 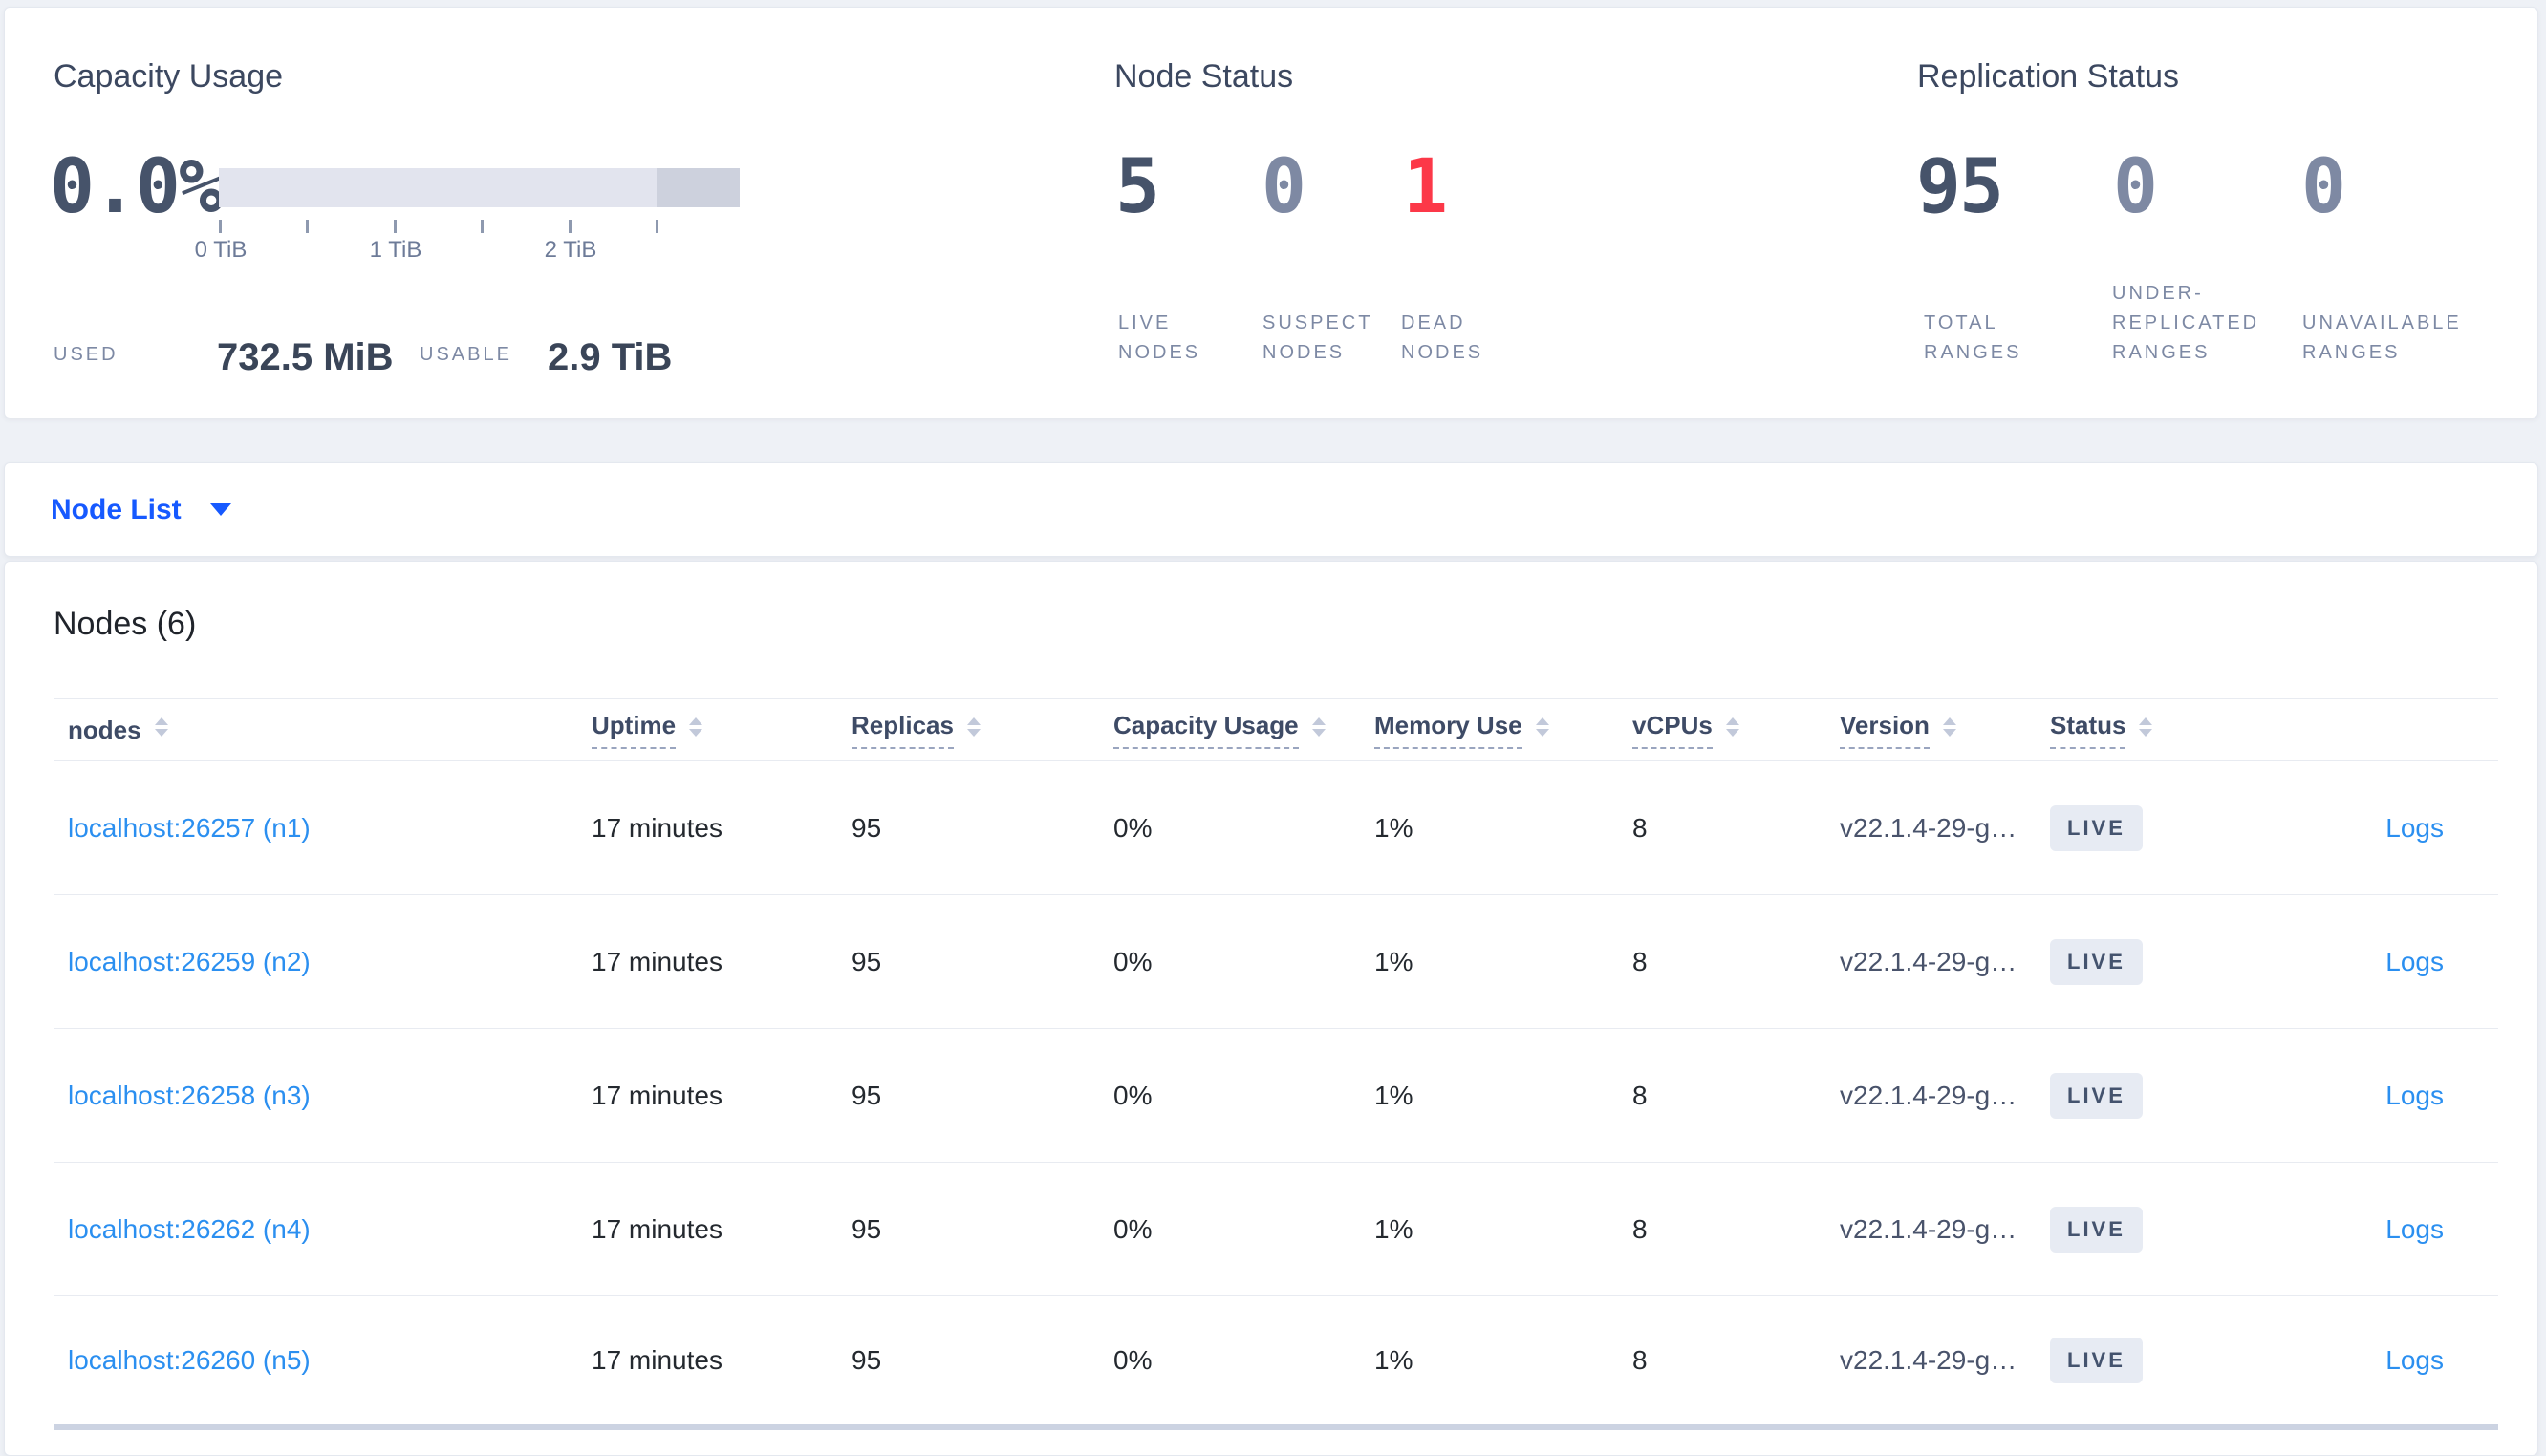 What do you see at coordinates (137, 187) in the screenshot?
I see `capacity-usage-percent: 0.0%` at bounding box center [137, 187].